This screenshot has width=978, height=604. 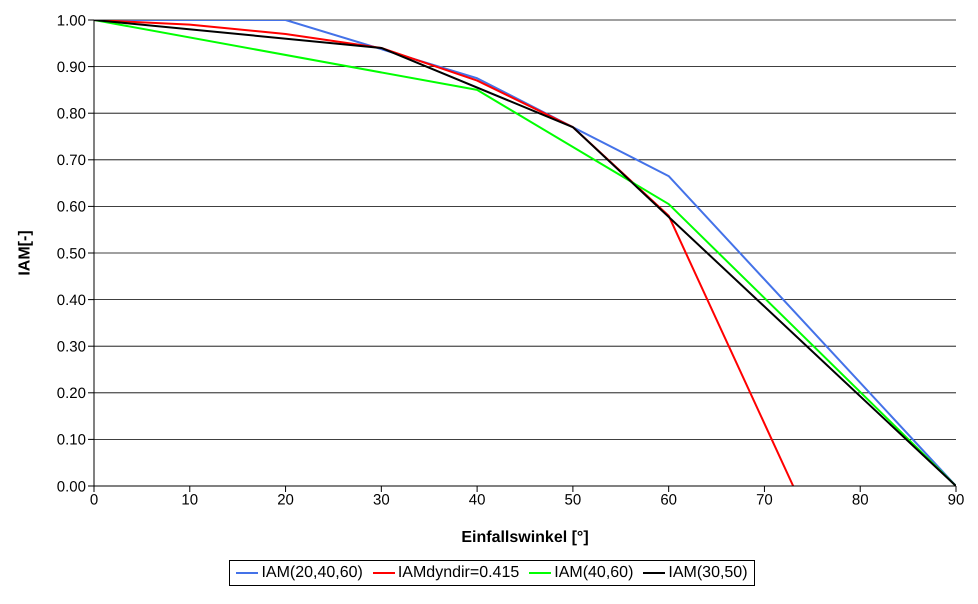 I want to click on y-tick-label: 0.80, so click(x=71, y=114).